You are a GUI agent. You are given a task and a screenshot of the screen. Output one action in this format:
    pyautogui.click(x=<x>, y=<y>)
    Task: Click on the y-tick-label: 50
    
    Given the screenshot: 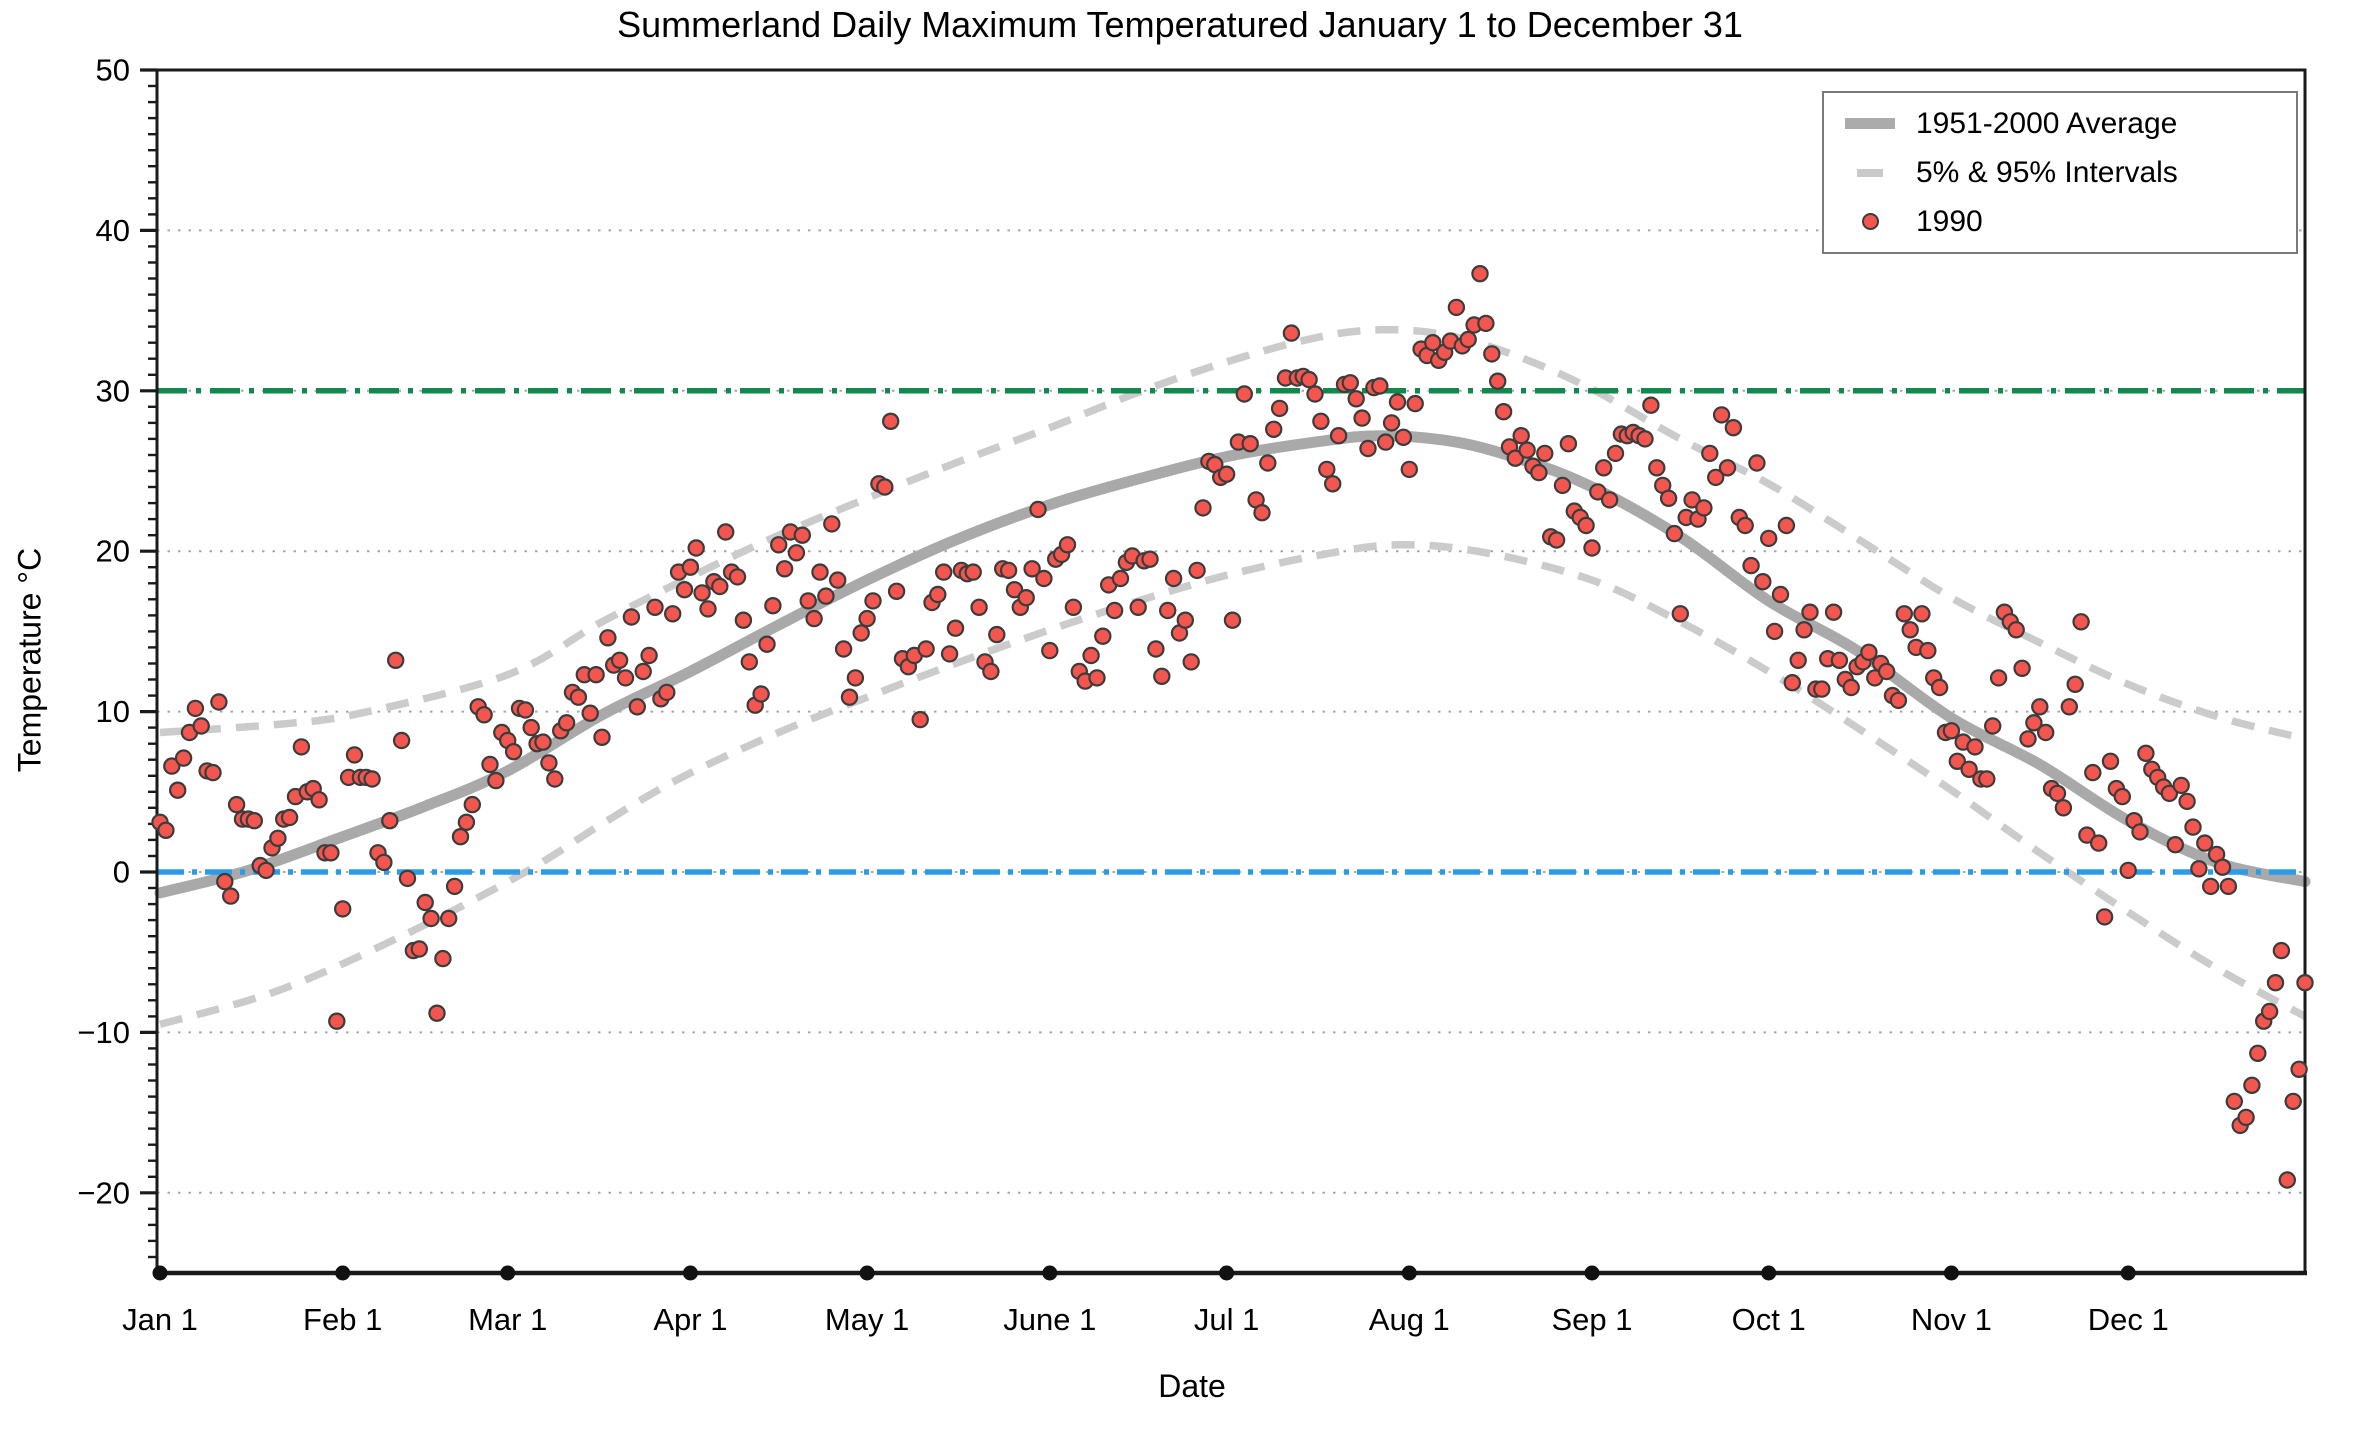 What is the action you would take?
    pyautogui.click(x=113, y=70)
    